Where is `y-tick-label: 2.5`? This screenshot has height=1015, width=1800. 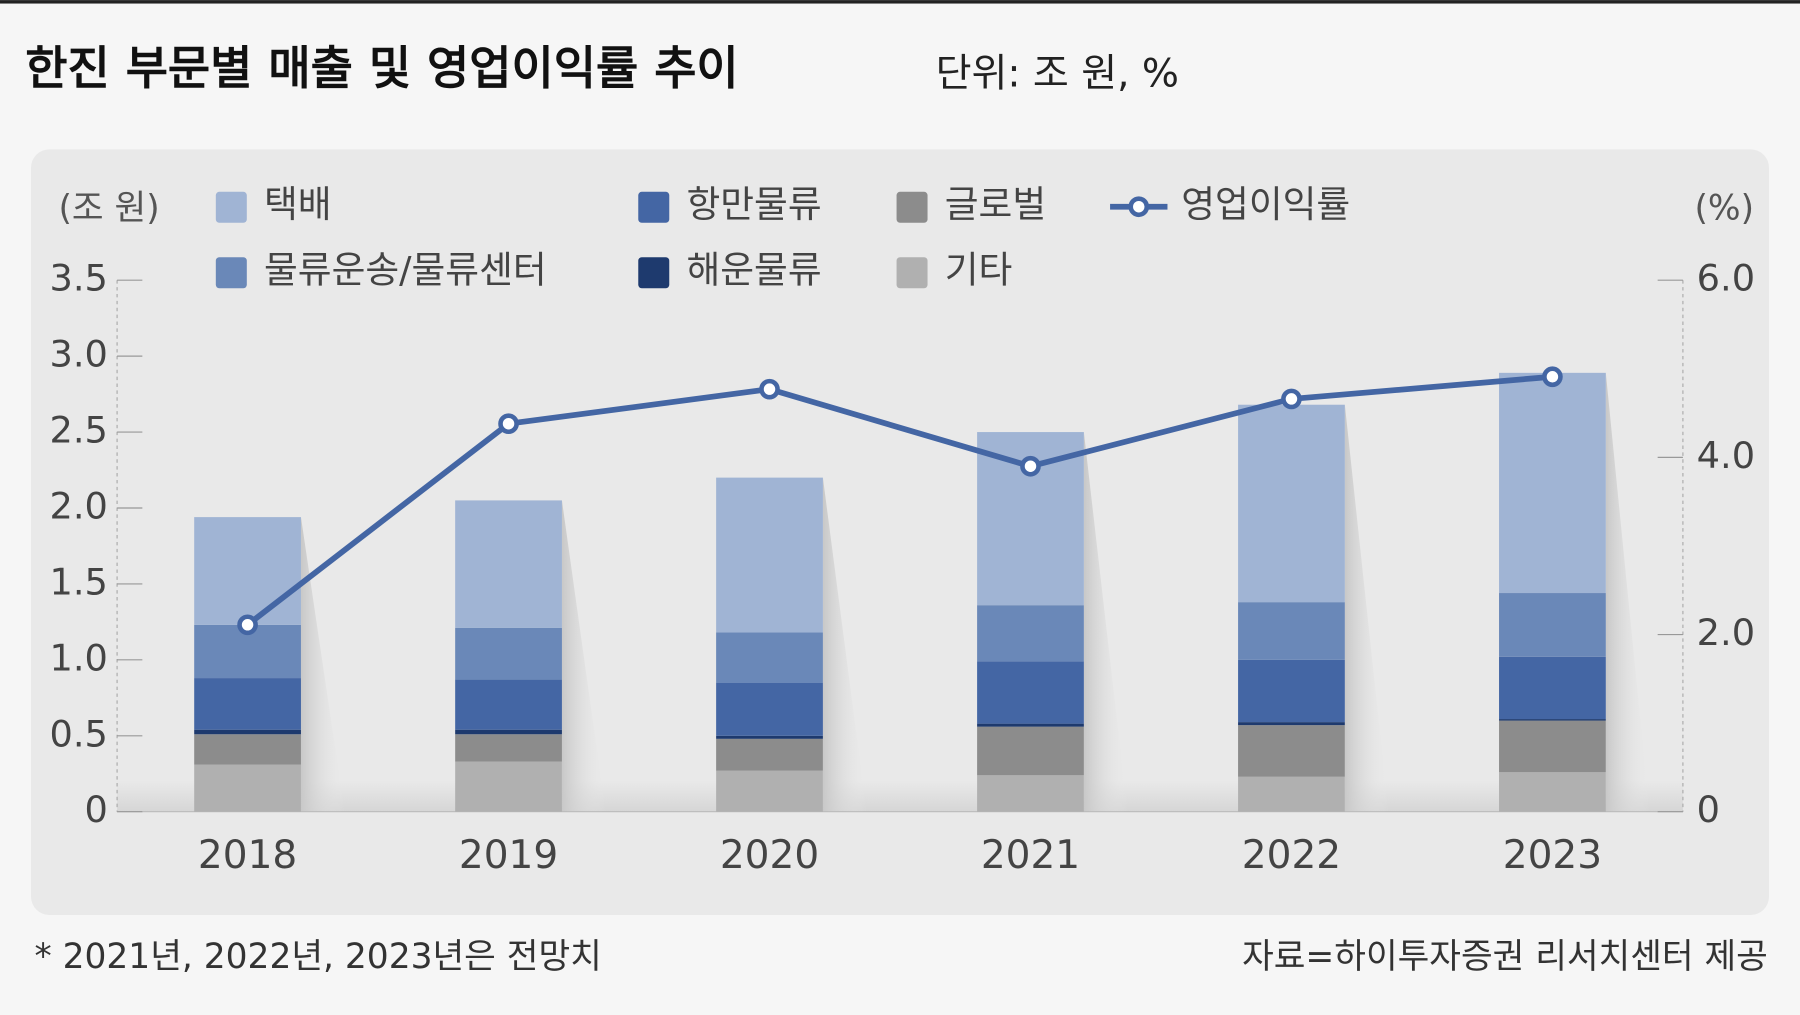 y-tick-label: 2.5 is located at coordinates (79, 430).